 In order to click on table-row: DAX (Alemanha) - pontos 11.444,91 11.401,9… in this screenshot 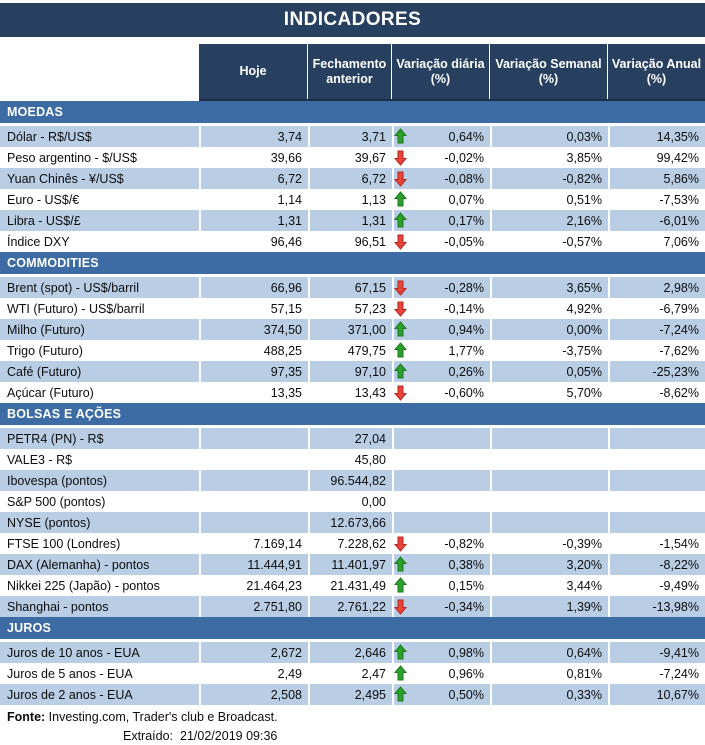, I will do `click(352, 564)`.